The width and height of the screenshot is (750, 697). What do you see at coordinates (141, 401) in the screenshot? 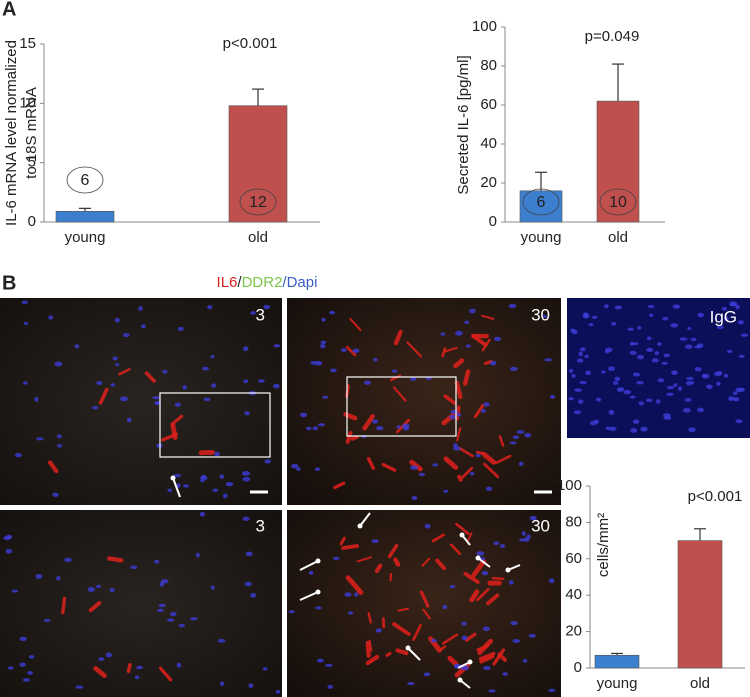
I see `micrograph` at bounding box center [141, 401].